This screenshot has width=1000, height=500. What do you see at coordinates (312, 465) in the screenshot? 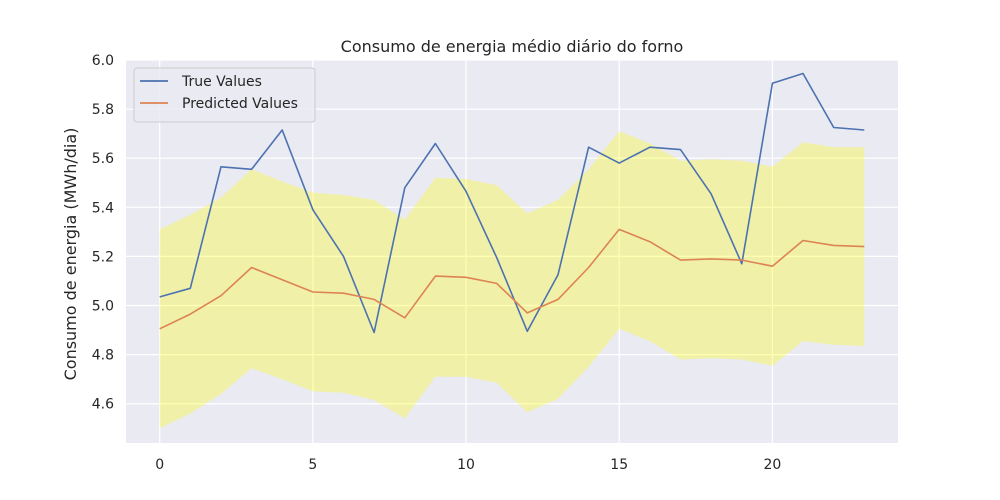
I see `x-tick-label-1: 5` at bounding box center [312, 465].